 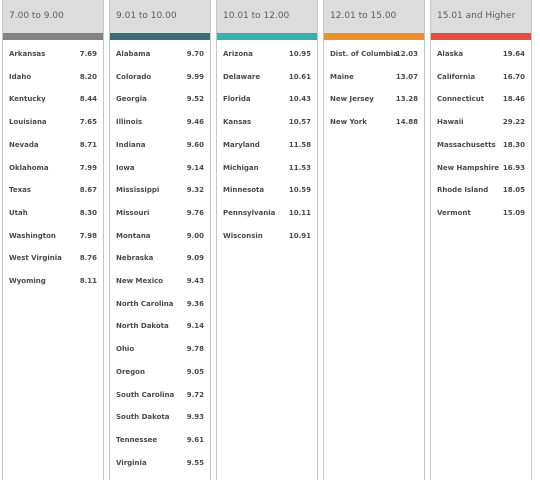 I want to click on list-item: California 16.70, so click(x=481, y=80).